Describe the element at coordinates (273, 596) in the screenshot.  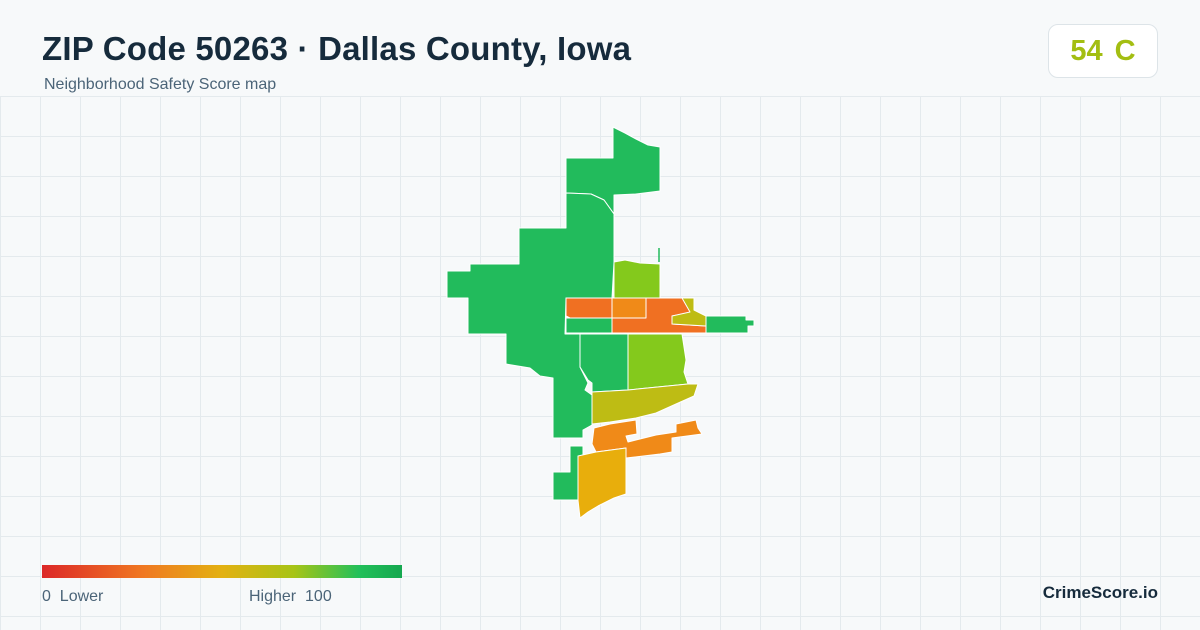
I see `legend-high-label: Higher` at that location.